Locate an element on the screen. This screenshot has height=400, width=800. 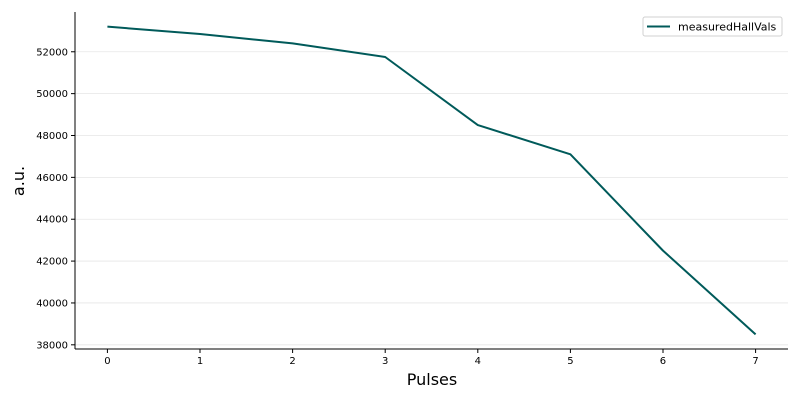
x-ticks: 0 1 2 3 4 5 6 7 is located at coordinates (431, 358).